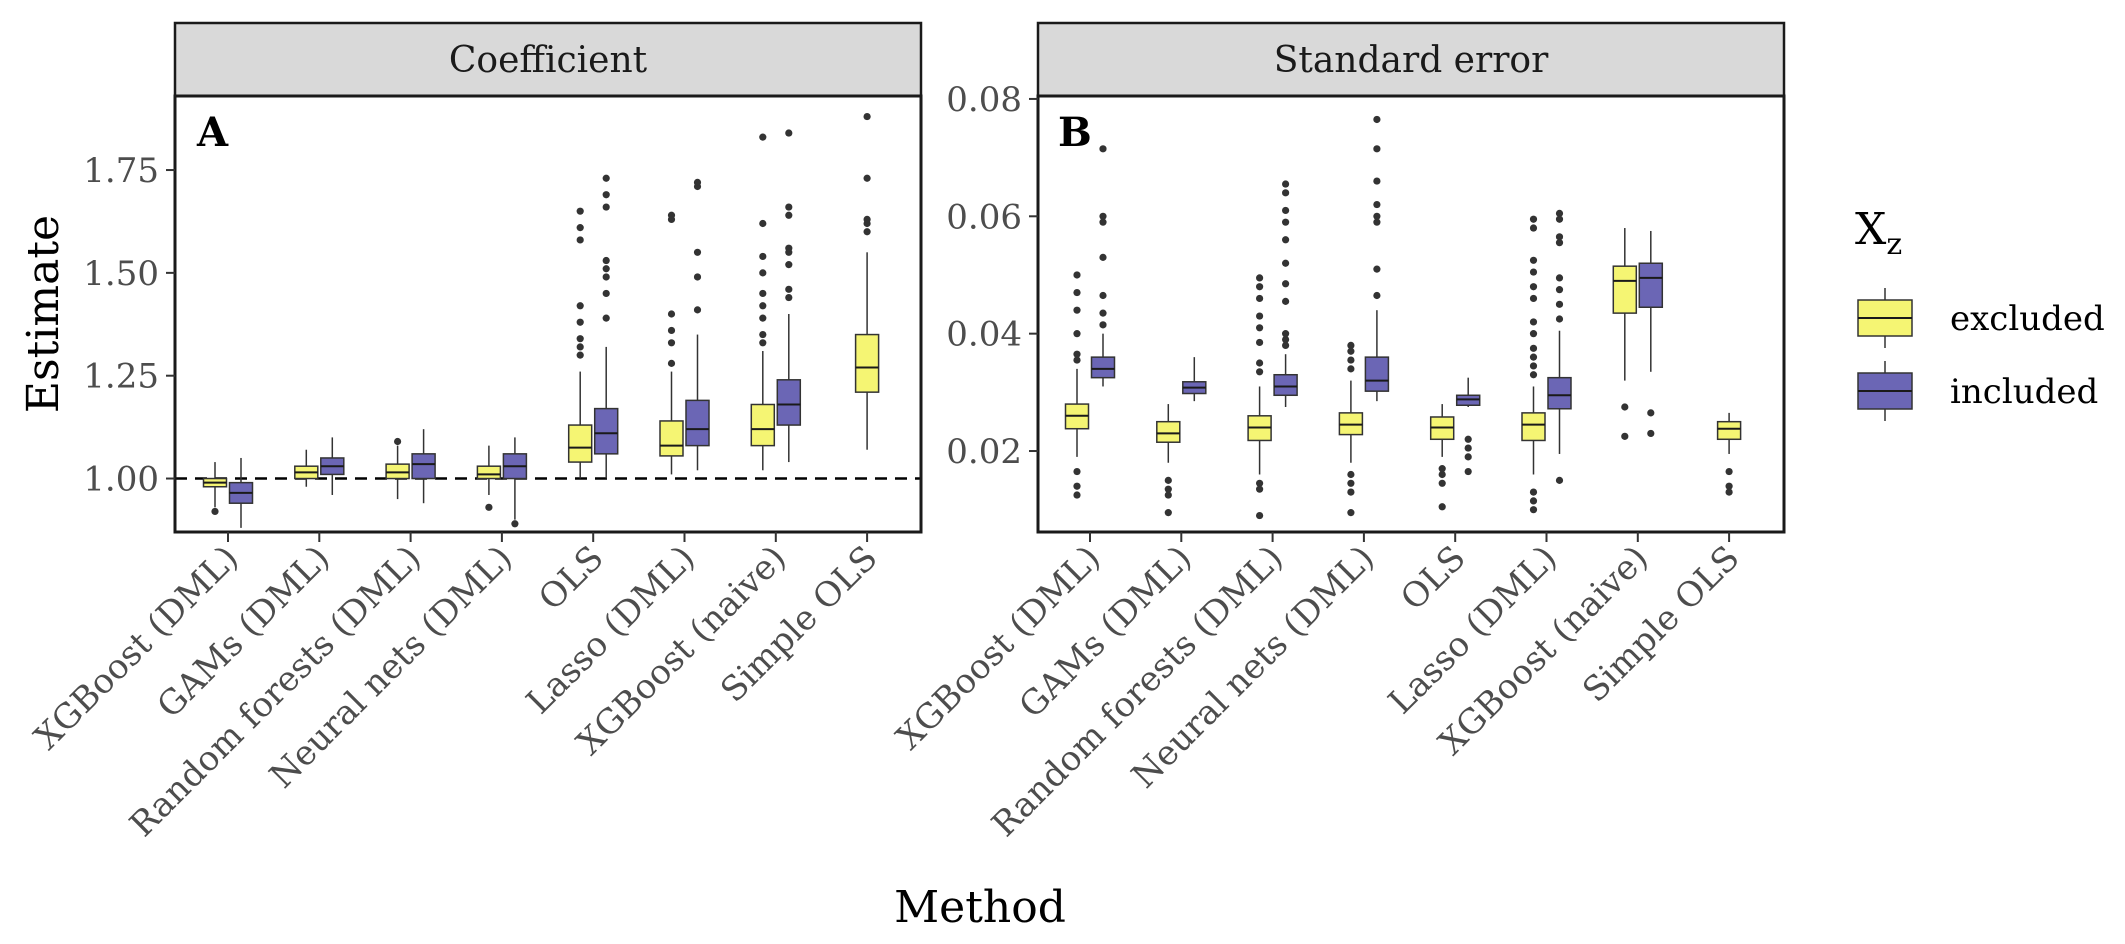  I want to click on legend-title: Xz, so click(1878, 233).